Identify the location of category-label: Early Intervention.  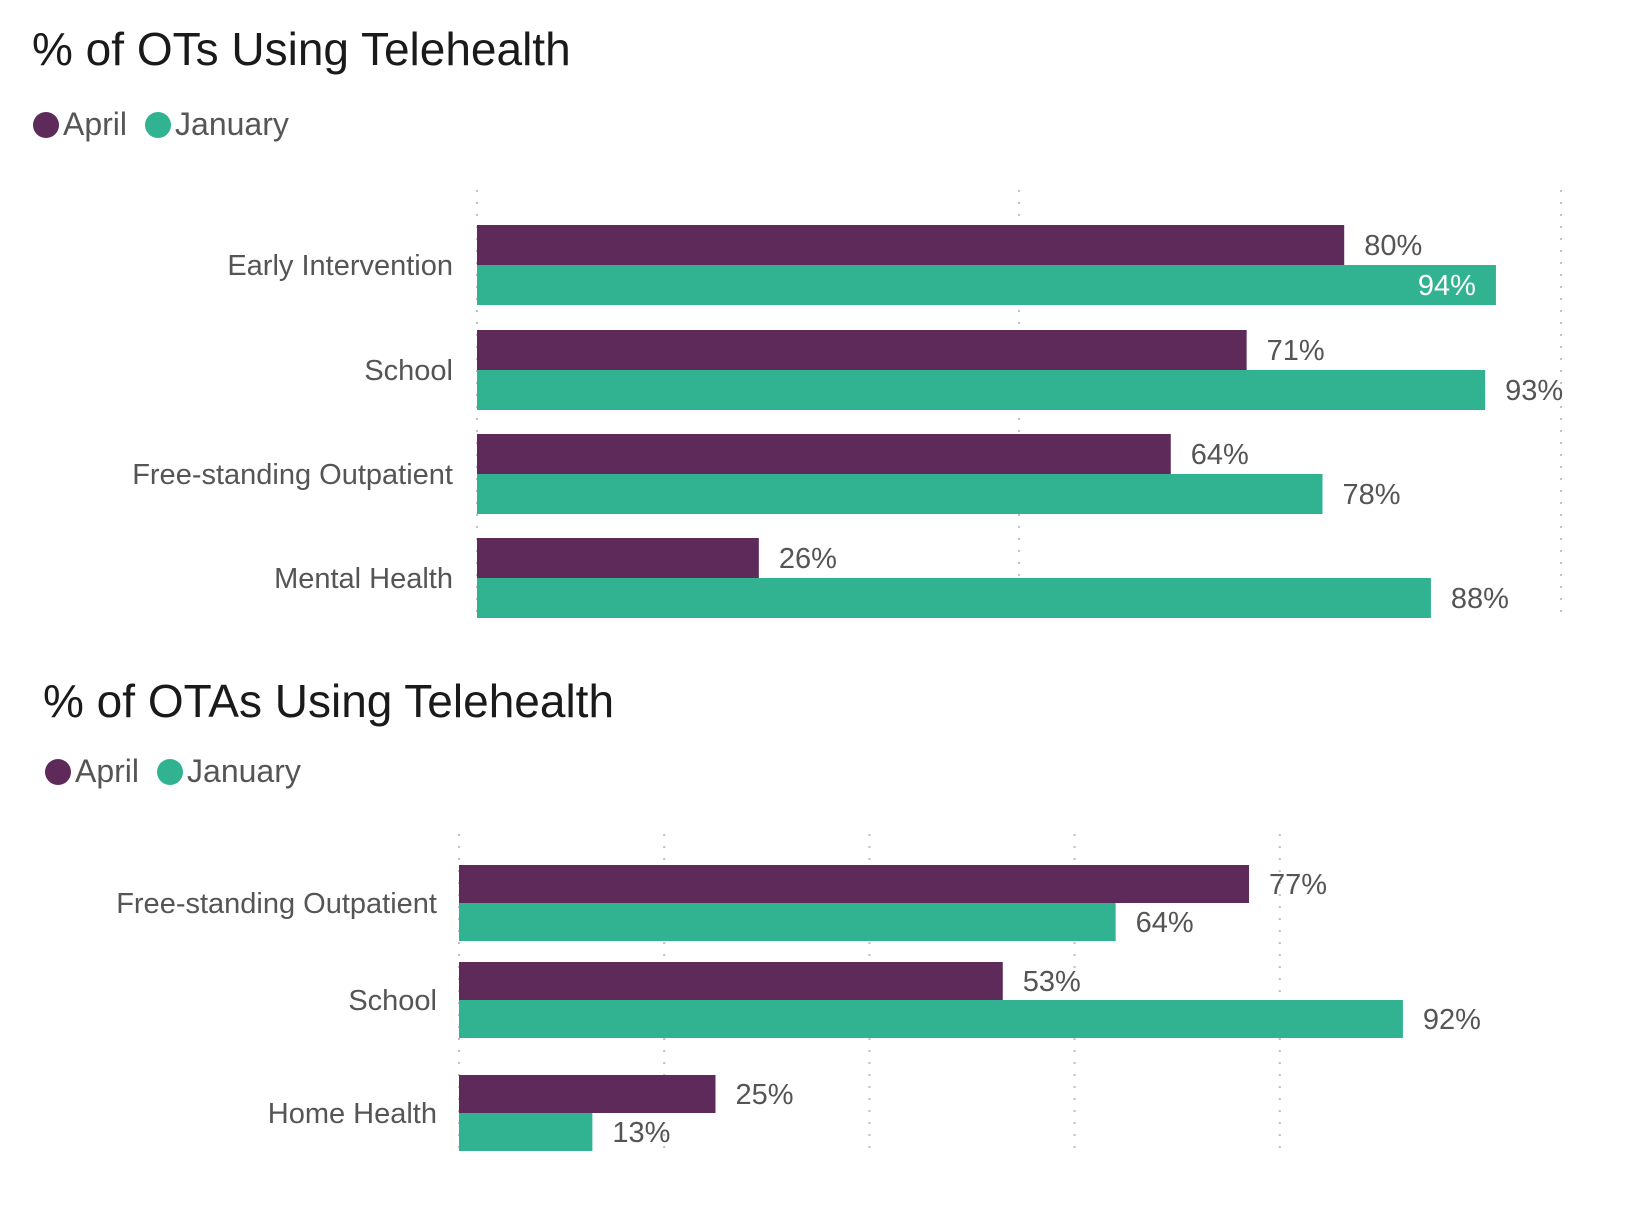
(340, 266).